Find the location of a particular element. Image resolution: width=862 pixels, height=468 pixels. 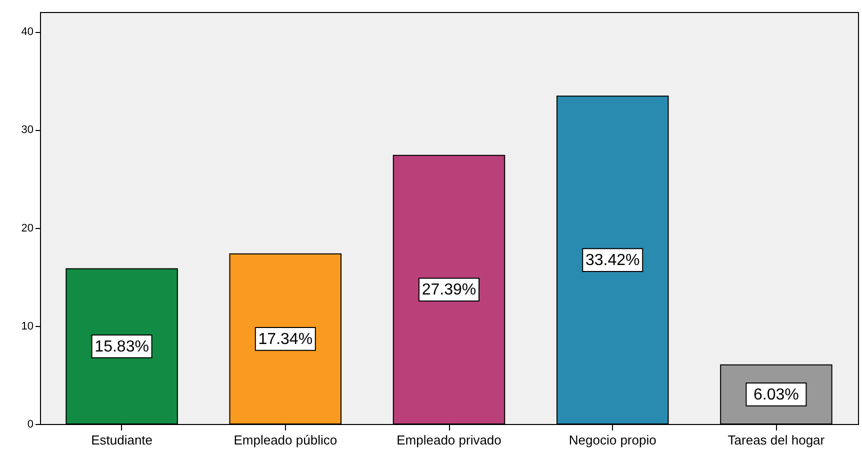

data-label: 27.39% is located at coordinates (449, 290).